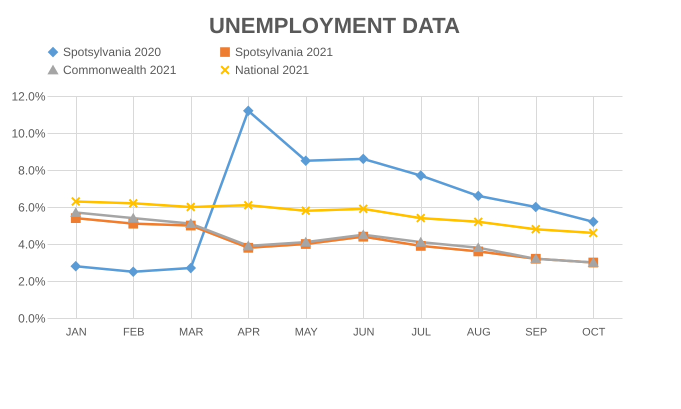 This screenshot has height=409, width=681. Describe the element at coordinates (32, 171) in the screenshot. I see `y-tick-label: 8.0%` at that location.